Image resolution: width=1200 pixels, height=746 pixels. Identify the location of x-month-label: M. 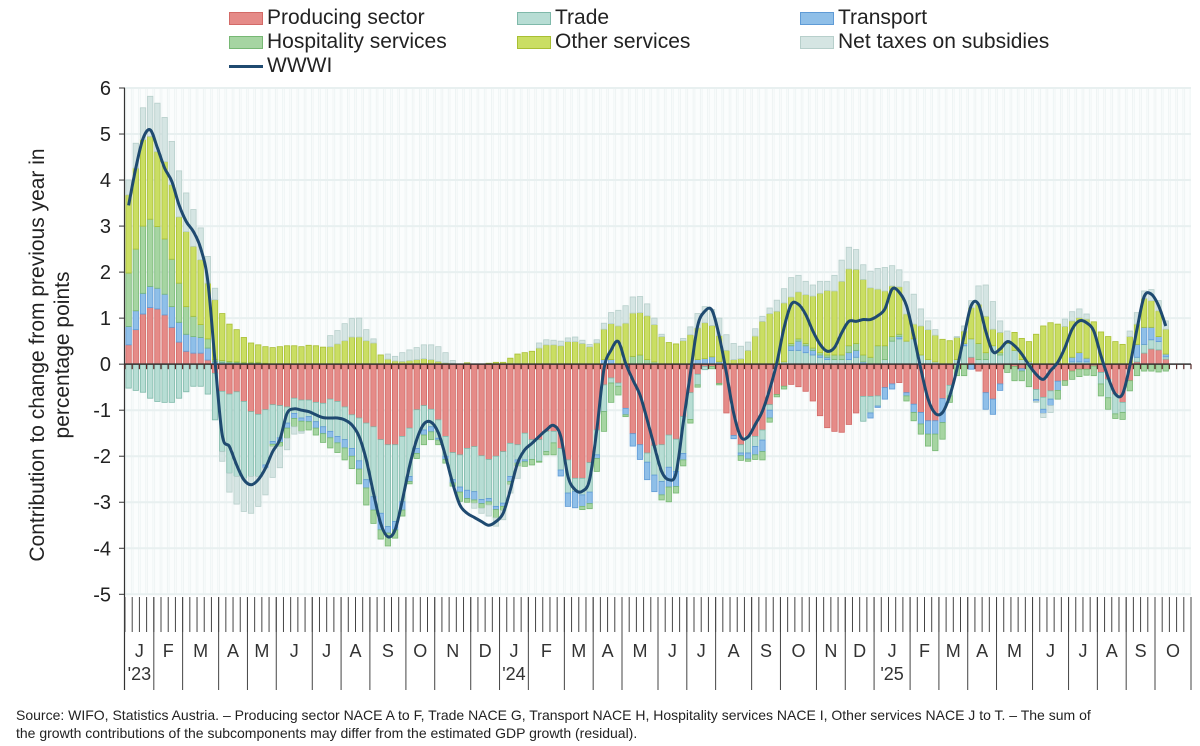
(200, 651).